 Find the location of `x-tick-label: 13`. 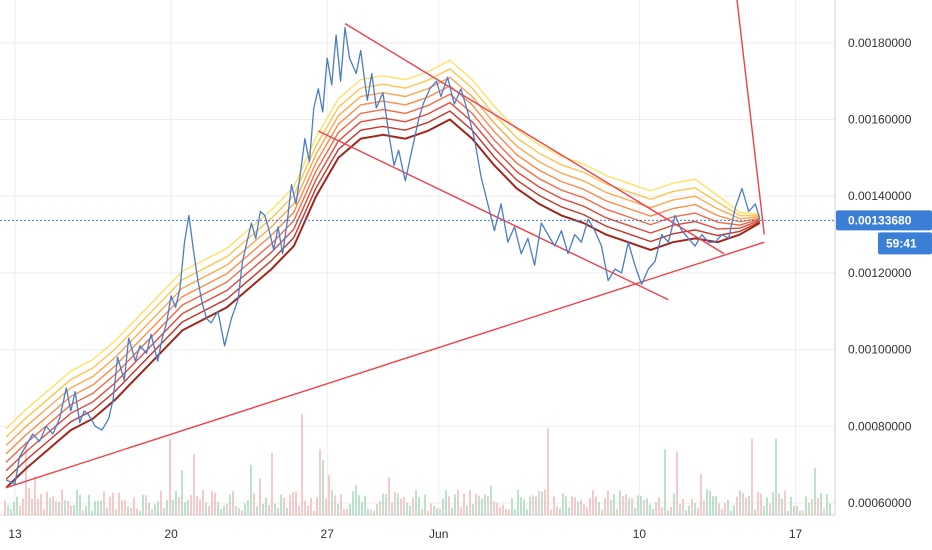

x-tick-label: 13 is located at coordinates (15, 534).